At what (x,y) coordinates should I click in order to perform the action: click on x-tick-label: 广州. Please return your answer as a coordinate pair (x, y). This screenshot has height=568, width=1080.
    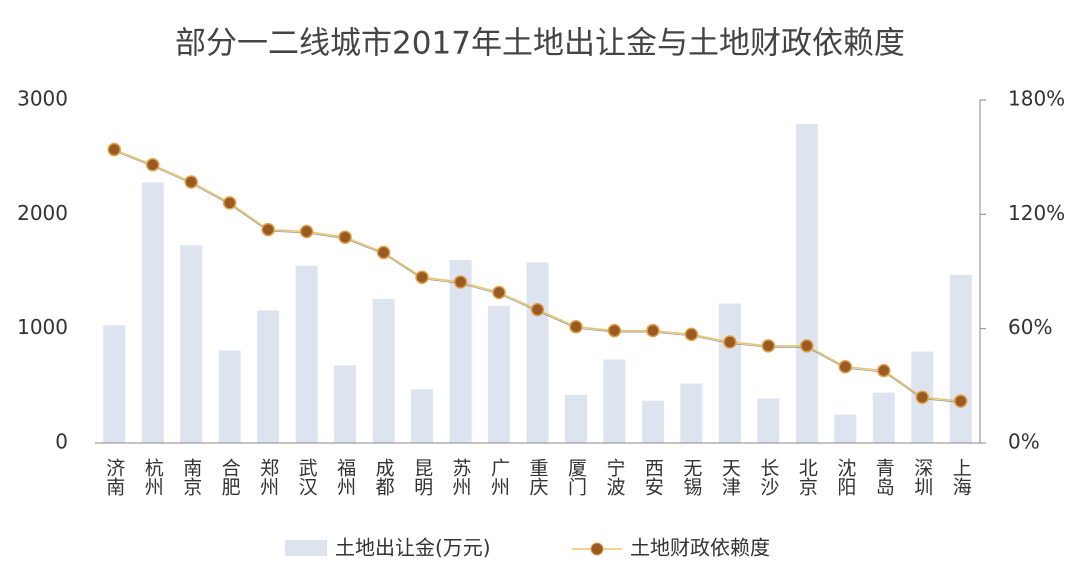
    Looking at the image, I should click on (499, 477).